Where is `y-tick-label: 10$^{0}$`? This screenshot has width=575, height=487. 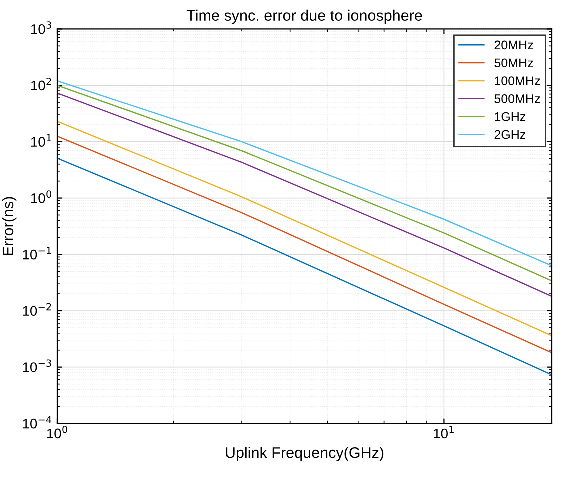 y-tick-label: 10$^{0}$ is located at coordinates (41, 197).